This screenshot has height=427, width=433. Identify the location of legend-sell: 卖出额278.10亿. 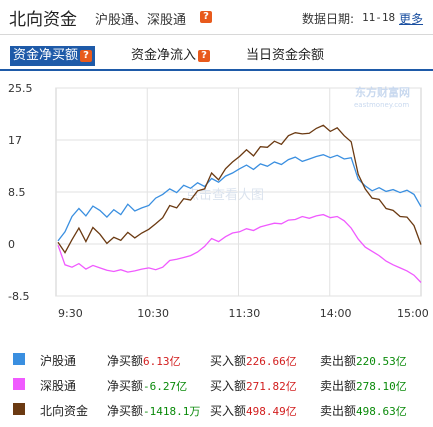
(363, 385).